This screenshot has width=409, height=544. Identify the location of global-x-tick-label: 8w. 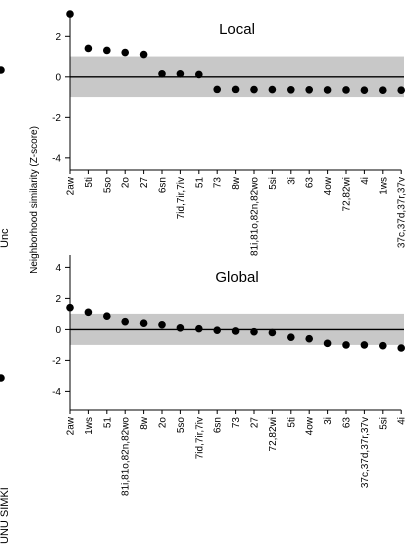
(144, 423).